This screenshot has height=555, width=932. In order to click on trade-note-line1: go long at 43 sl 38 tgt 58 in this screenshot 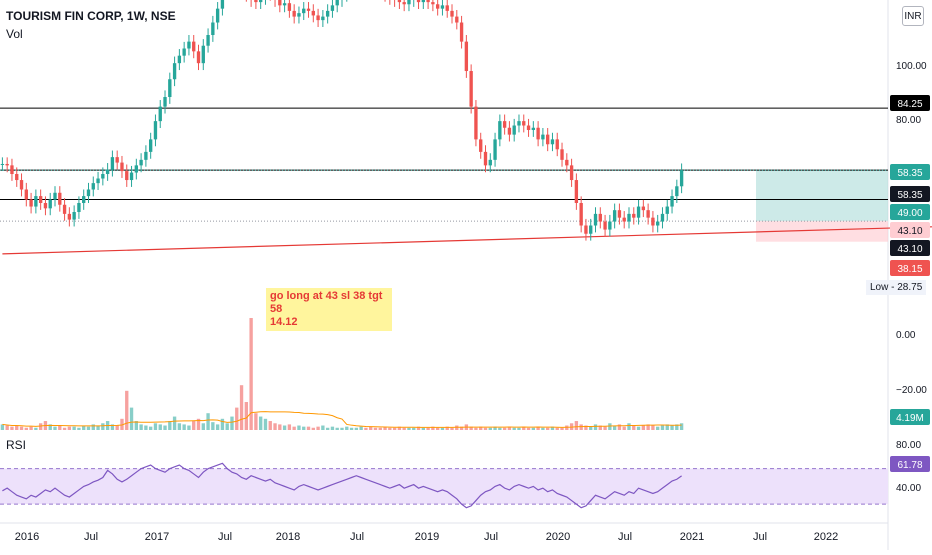, I will do `click(326, 302)`.